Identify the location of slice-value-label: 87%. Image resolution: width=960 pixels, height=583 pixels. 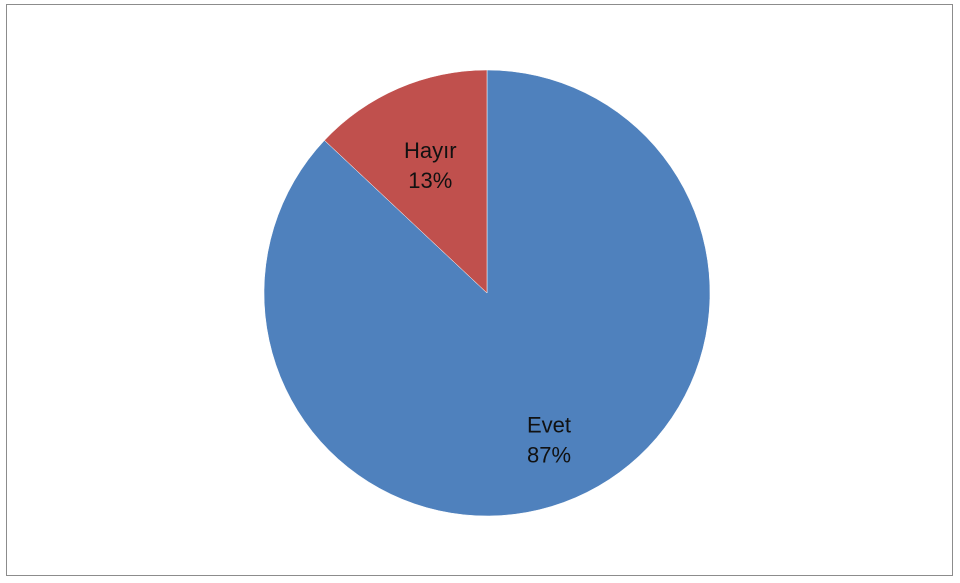
(549, 454).